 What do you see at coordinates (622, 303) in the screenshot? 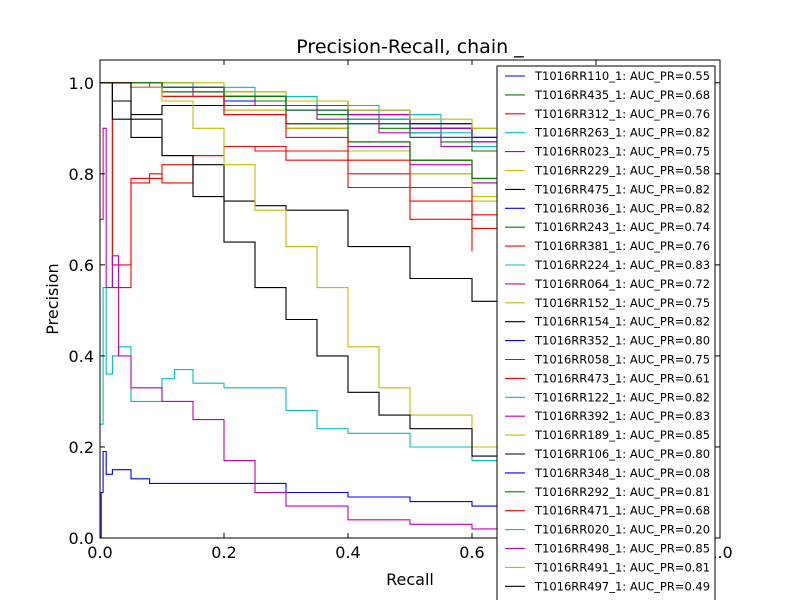
I see `legend-entry: T1016RR152_1: AUC_PR=0.75` at bounding box center [622, 303].